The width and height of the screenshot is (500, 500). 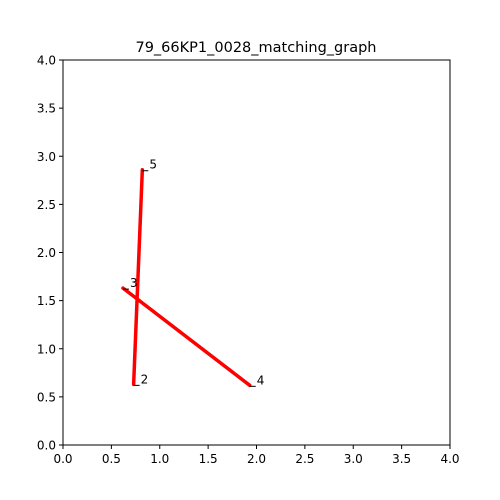 I want to click on y-tick-label: 0.0, so click(x=46, y=446).